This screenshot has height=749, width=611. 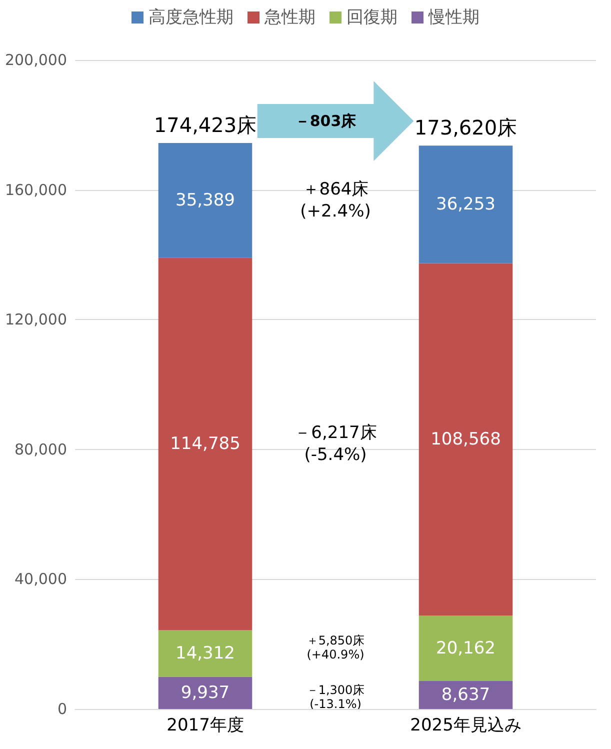 I want to click on x-tick-label: 2025年見込み, so click(x=466, y=726).